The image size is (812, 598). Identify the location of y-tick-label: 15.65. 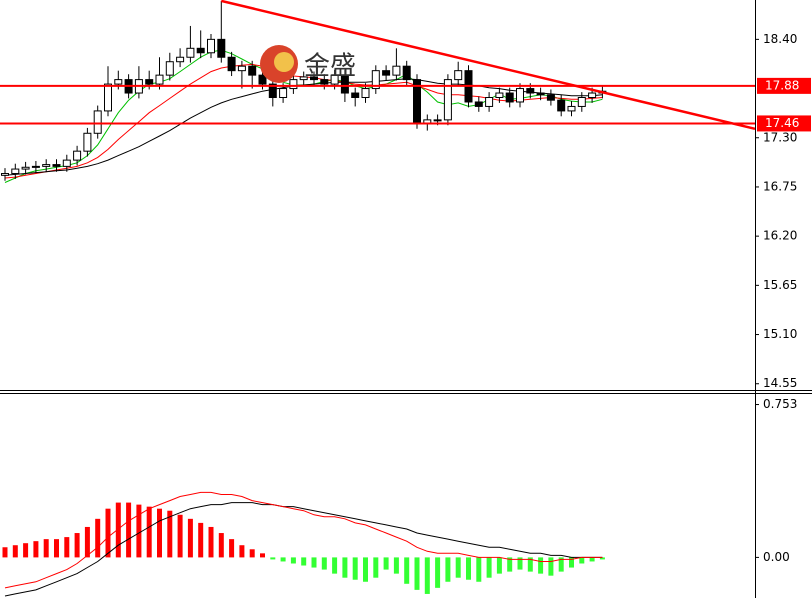
(780, 285).